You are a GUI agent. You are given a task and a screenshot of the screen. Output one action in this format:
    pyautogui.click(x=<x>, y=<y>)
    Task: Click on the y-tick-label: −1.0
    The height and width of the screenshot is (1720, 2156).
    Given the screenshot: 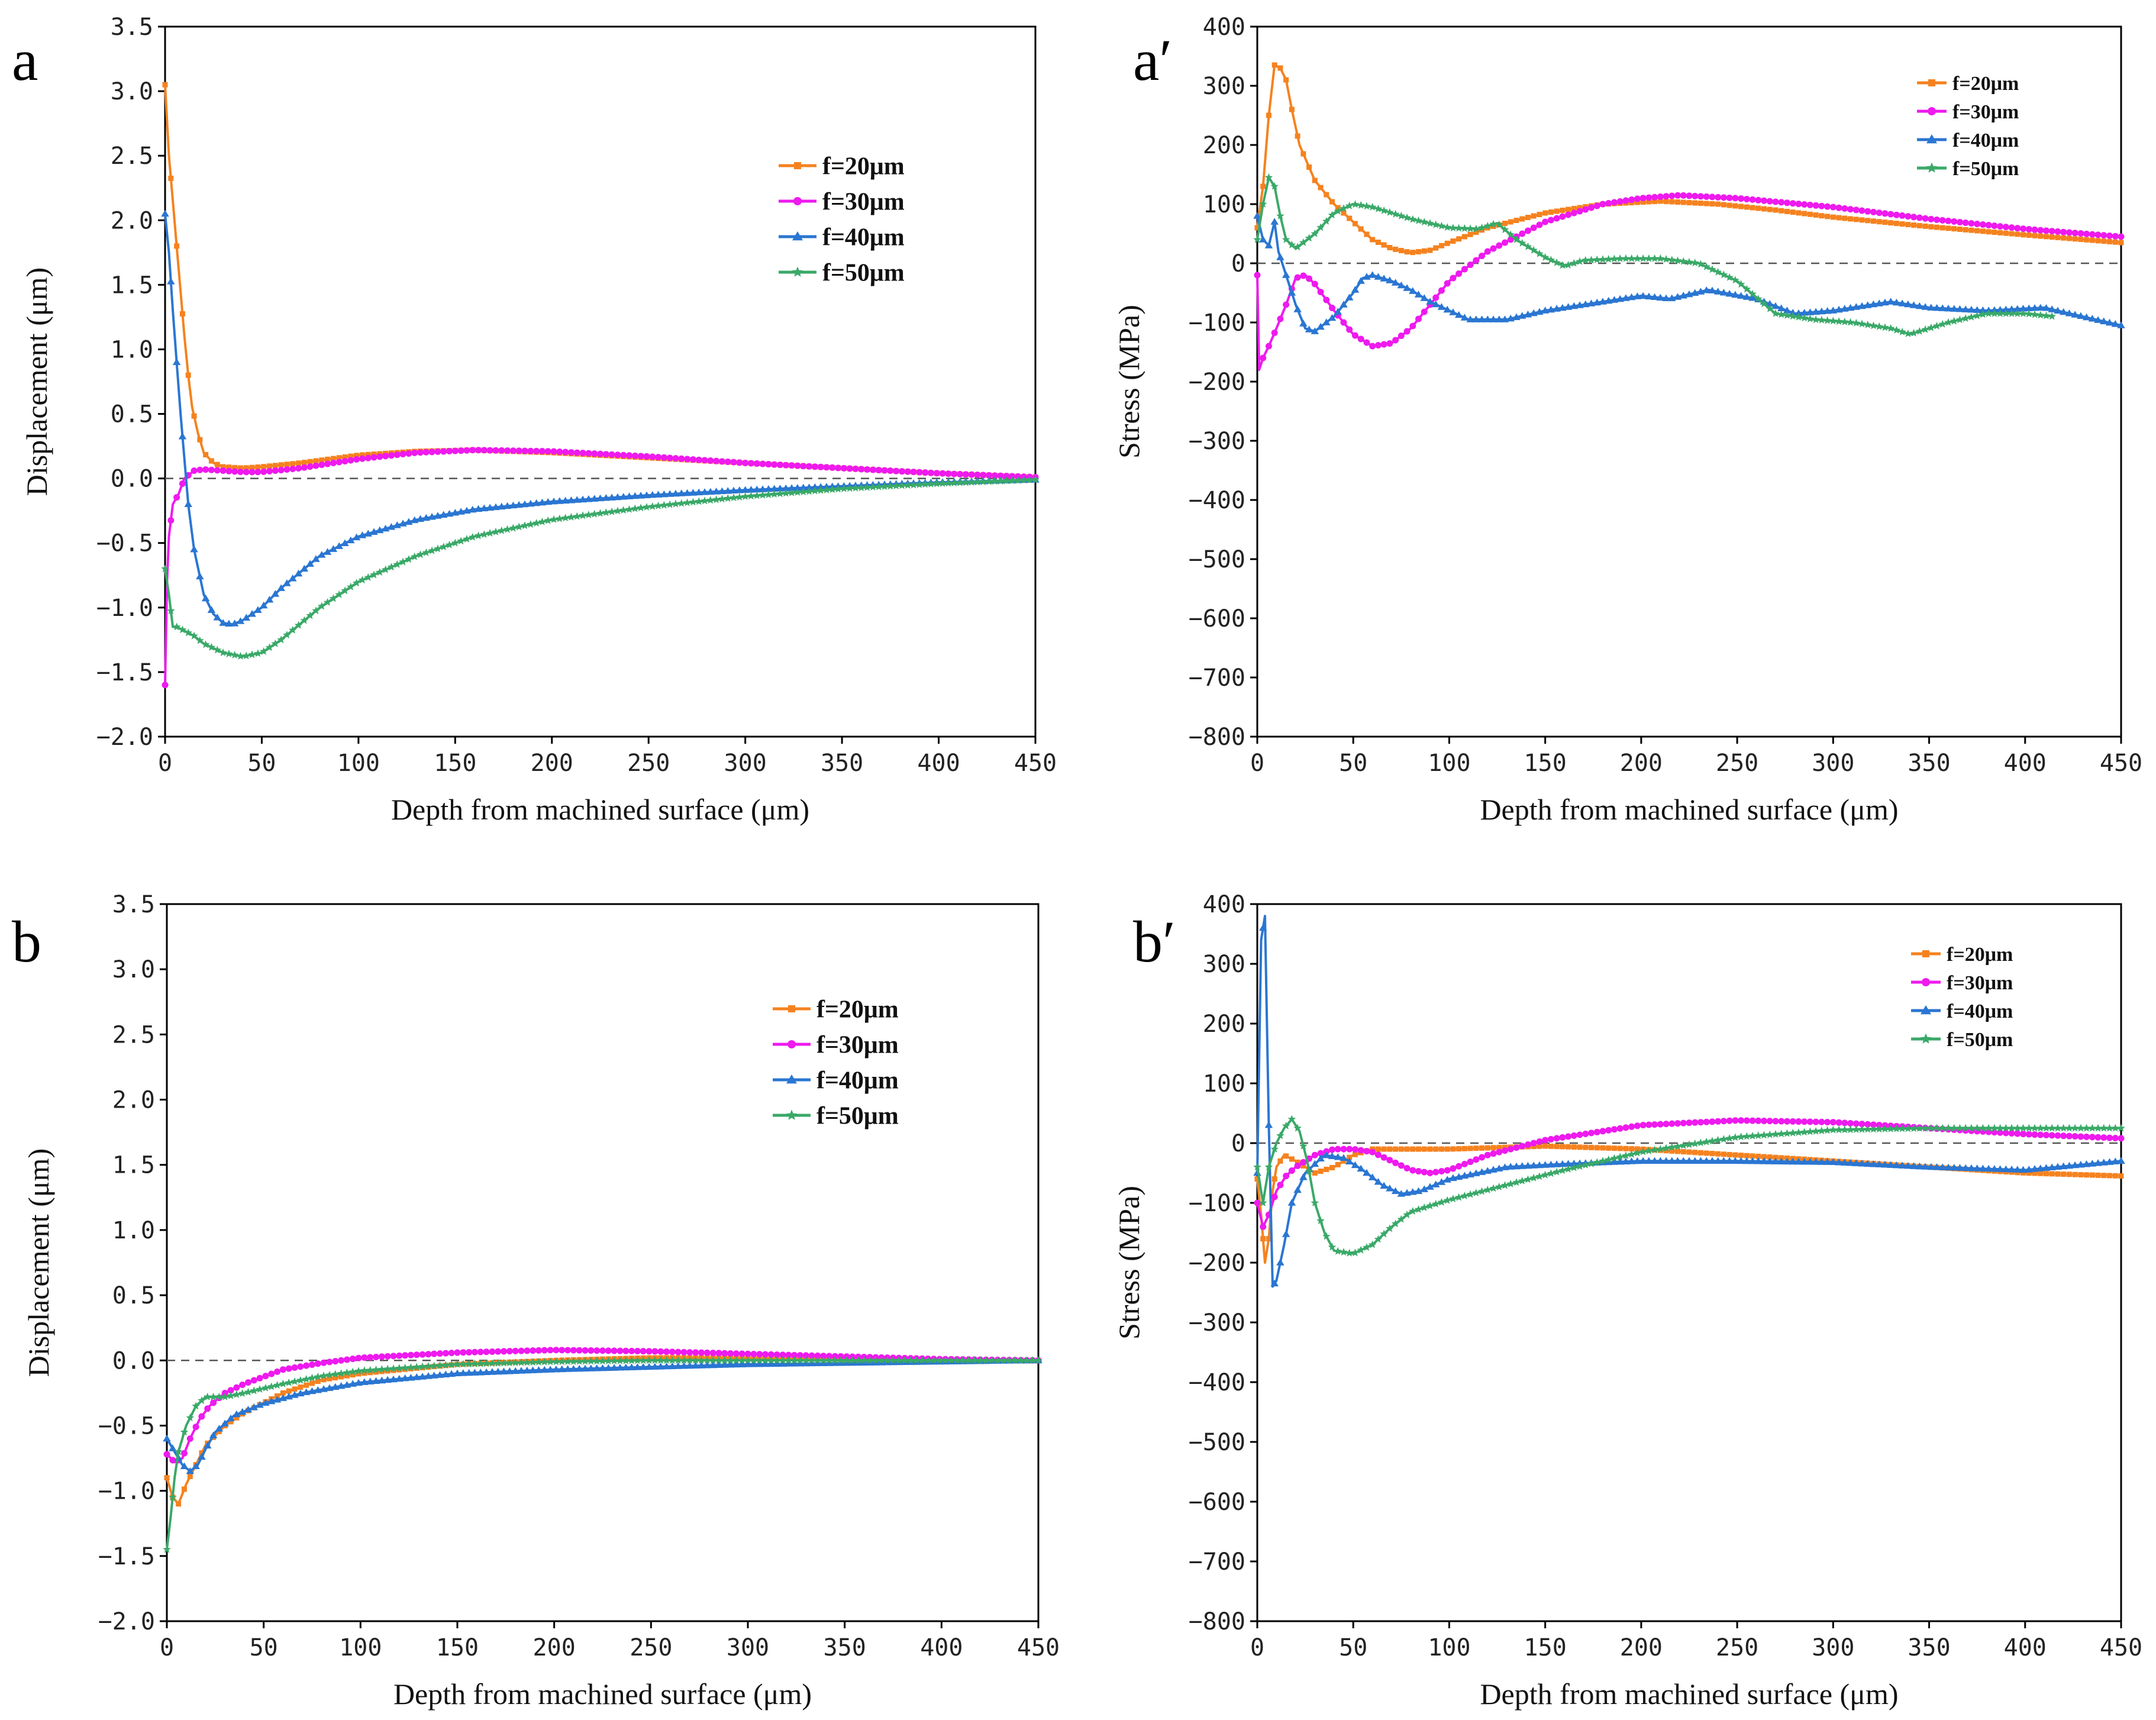 What is the action you would take?
    pyautogui.click(x=126, y=1491)
    